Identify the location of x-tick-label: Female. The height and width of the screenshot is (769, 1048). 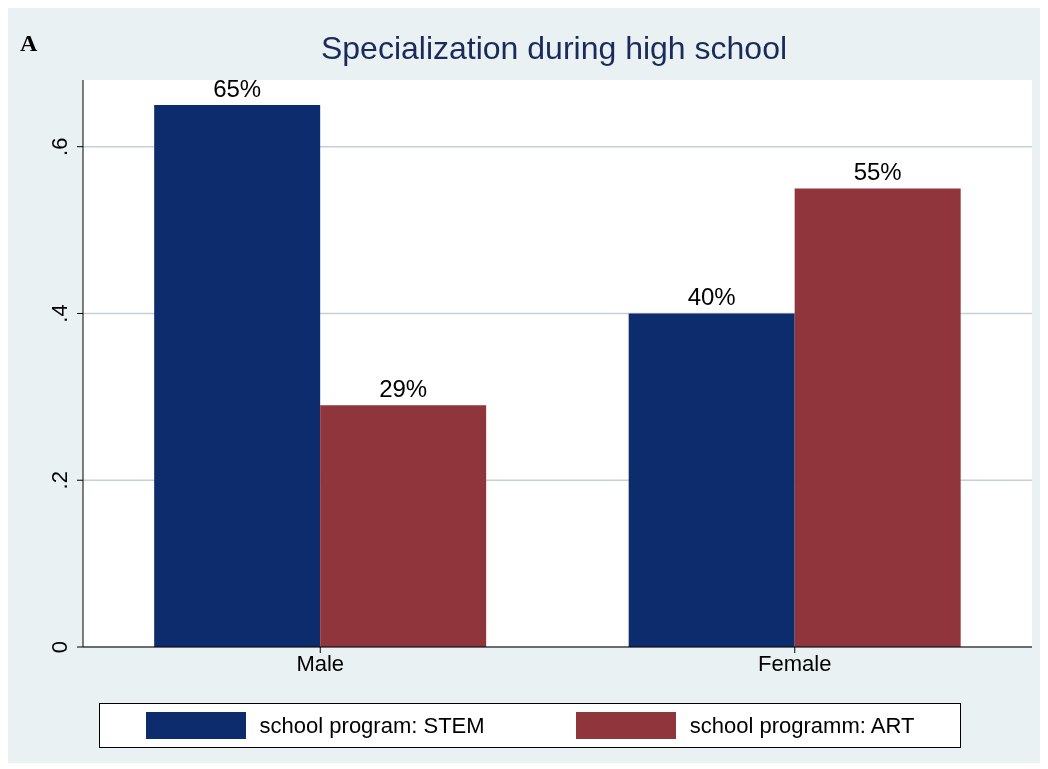
(795, 663).